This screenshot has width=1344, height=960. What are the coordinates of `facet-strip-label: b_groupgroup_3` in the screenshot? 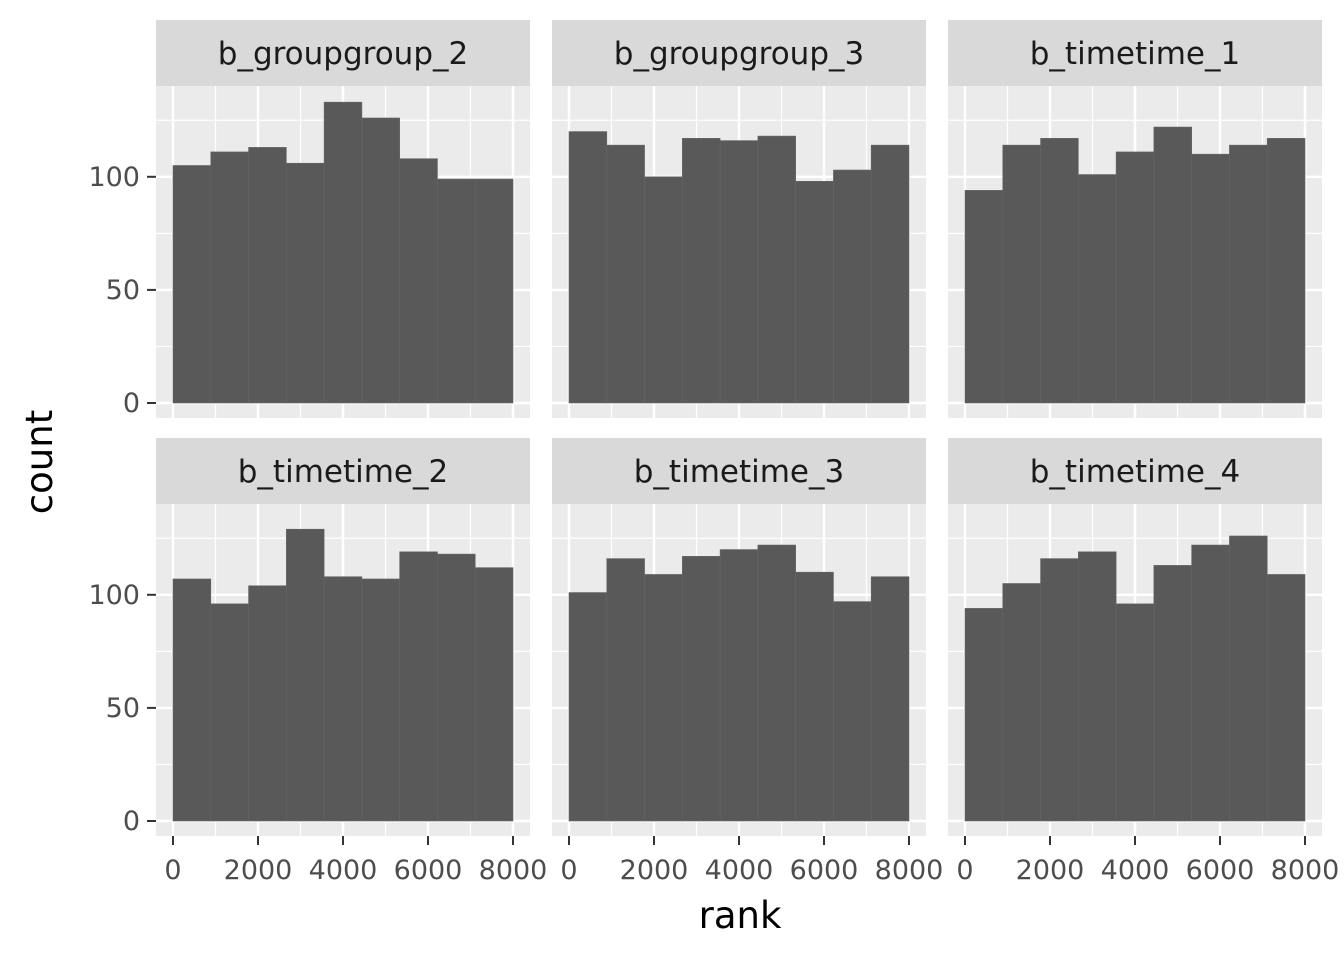 It's located at (739, 54).